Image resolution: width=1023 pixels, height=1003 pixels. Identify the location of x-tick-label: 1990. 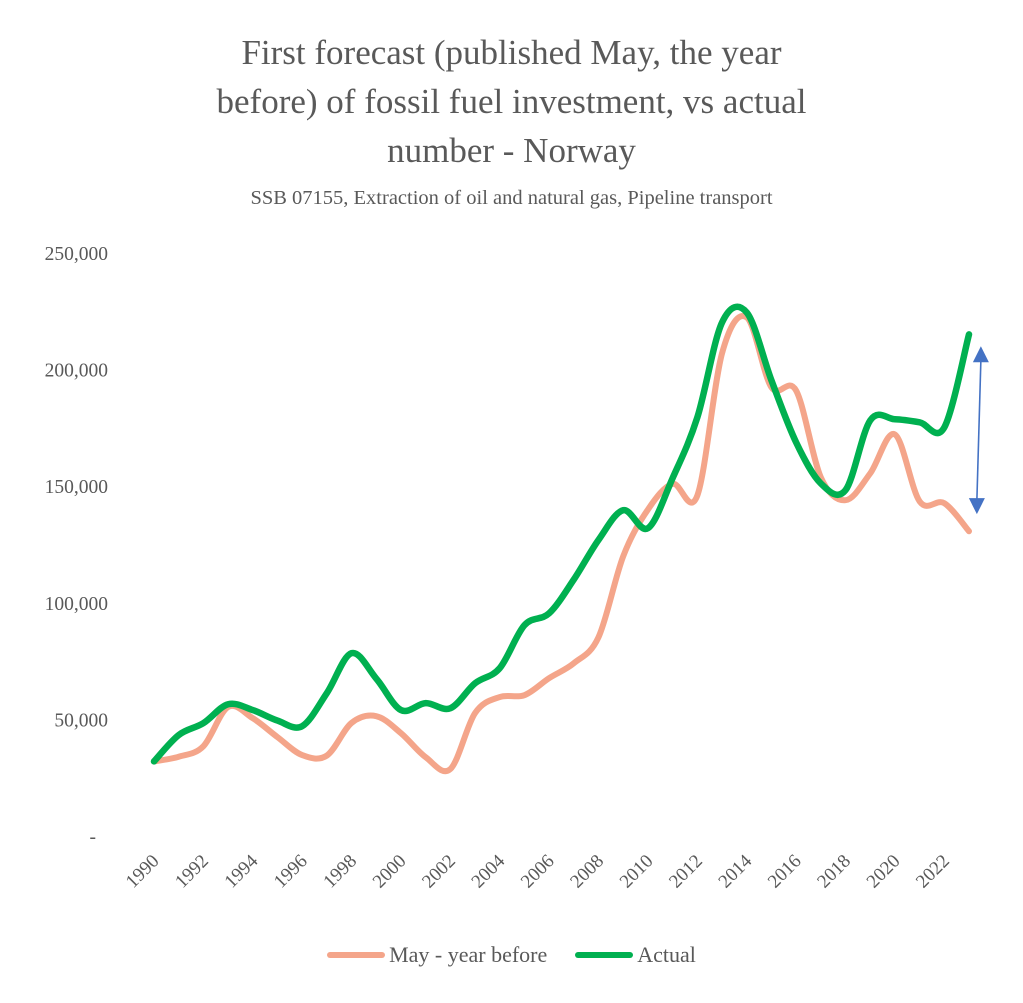
(143, 872).